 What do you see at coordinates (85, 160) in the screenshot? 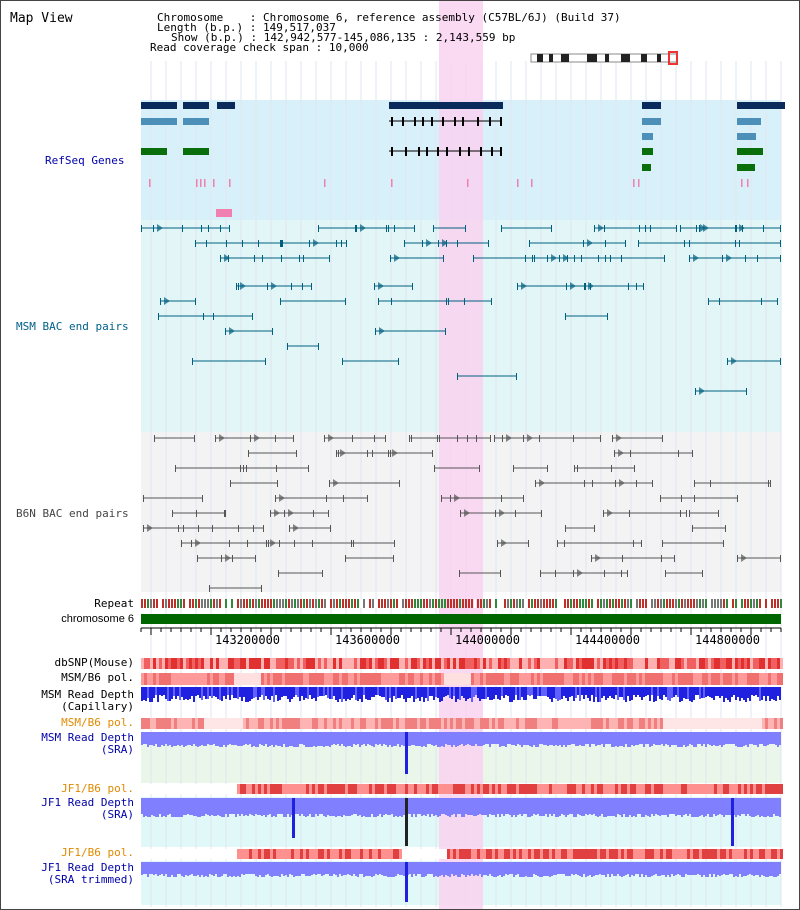
I see `track-label-refseq: RefSeq Genes` at bounding box center [85, 160].